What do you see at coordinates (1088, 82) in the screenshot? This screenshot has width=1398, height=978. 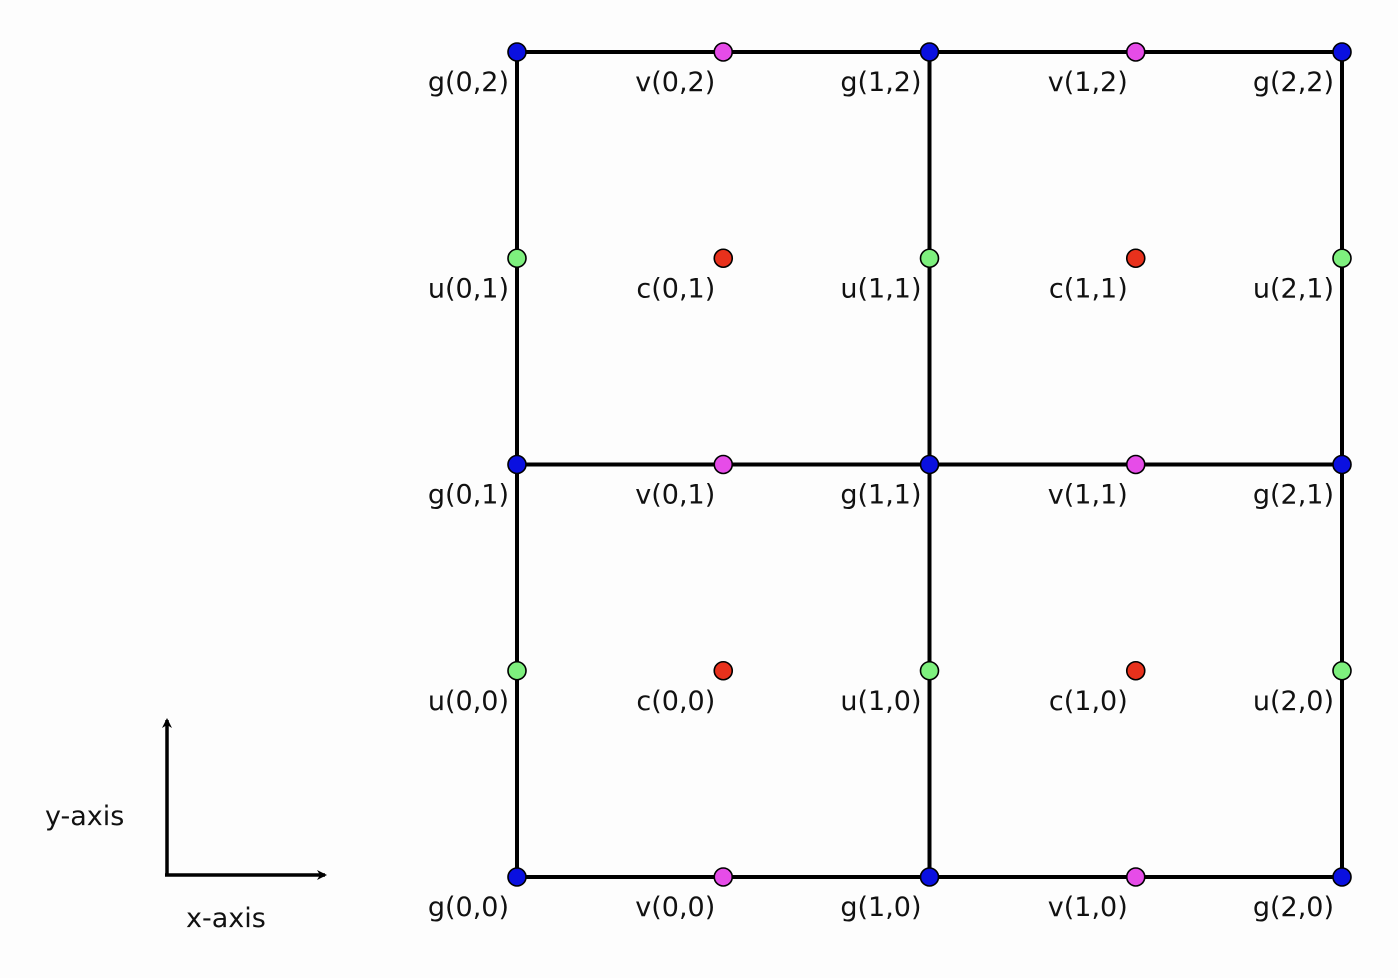 I see `v-node-label: v(1,2)` at bounding box center [1088, 82].